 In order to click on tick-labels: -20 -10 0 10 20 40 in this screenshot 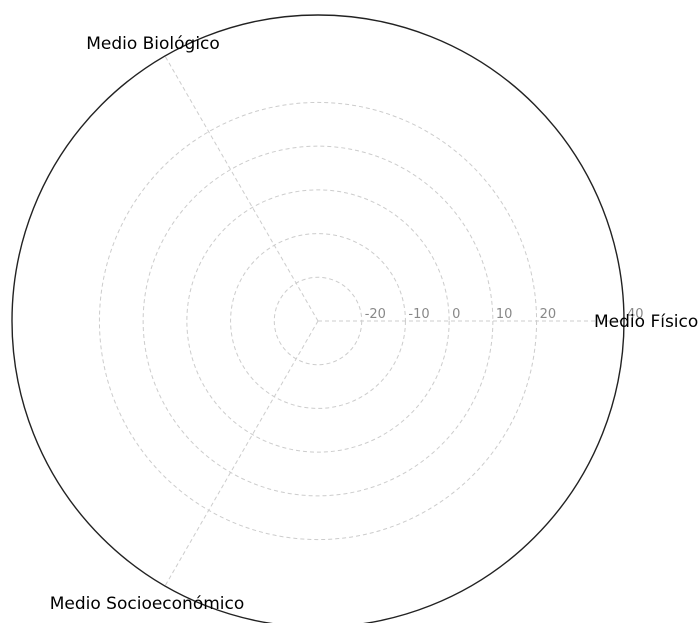, I will do `click(504, 314)`.